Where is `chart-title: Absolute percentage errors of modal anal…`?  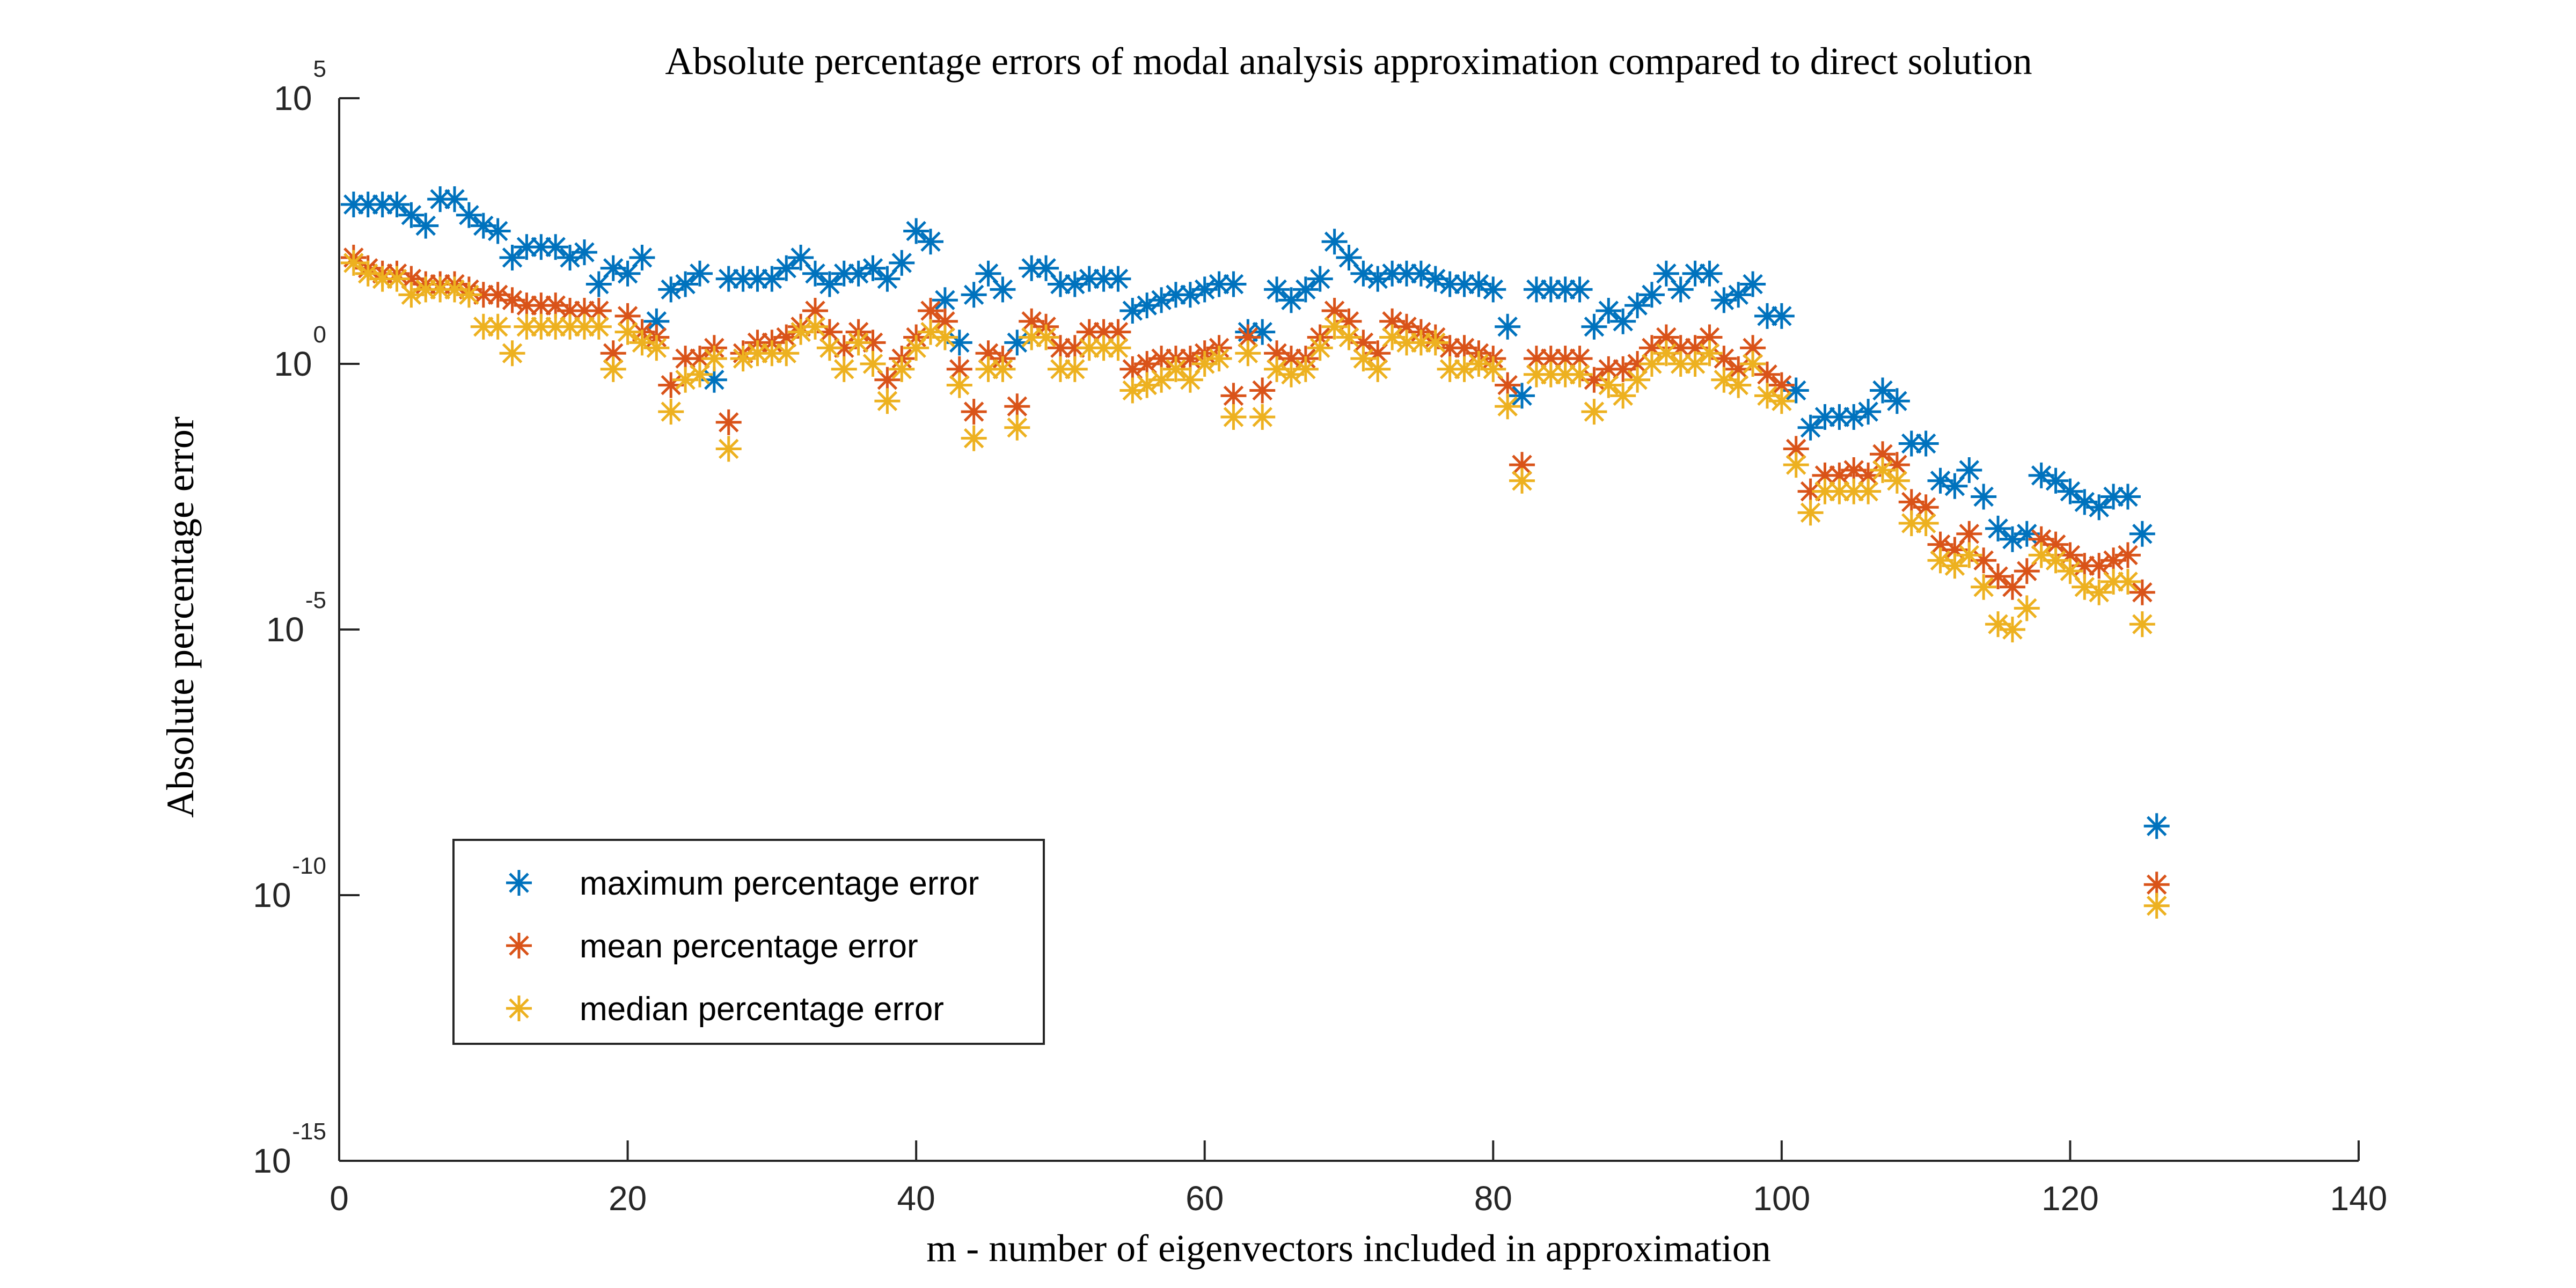 chart-title: Absolute percentage errors of modal anal… is located at coordinates (1348, 61).